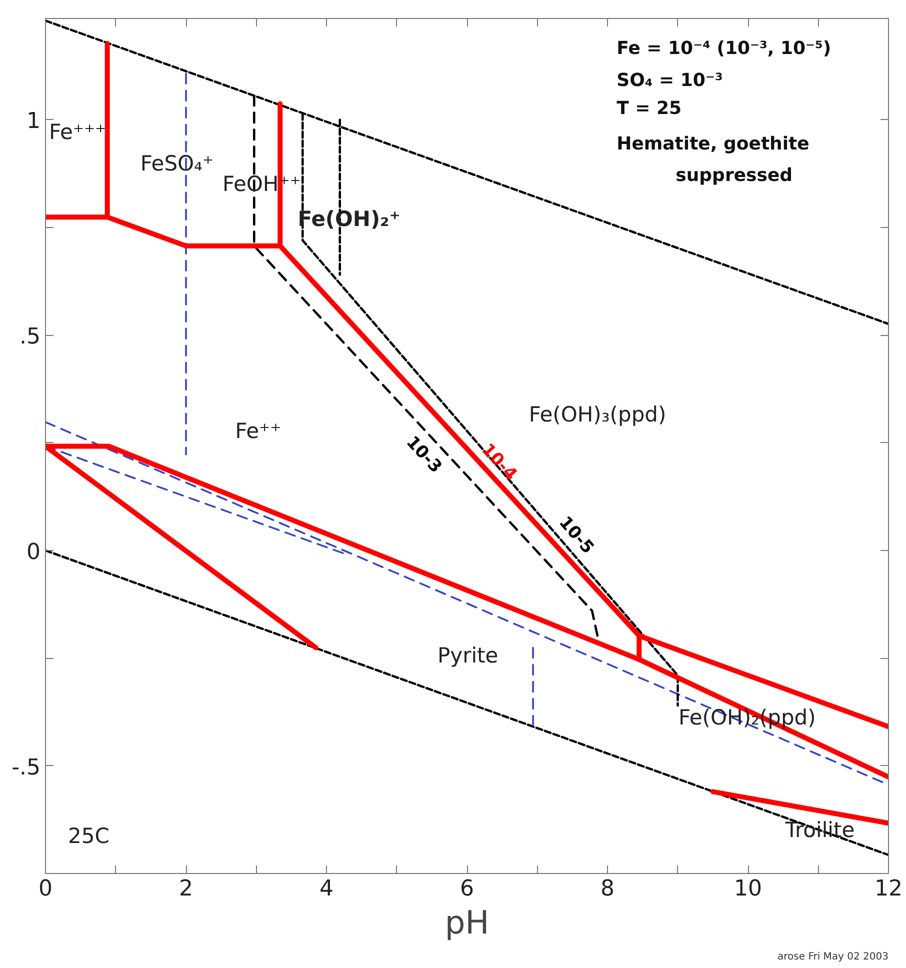 Image resolution: width=906 pixels, height=968 pixels. Describe the element at coordinates (467, 656) in the screenshot. I see `annotation: Pyrite` at that location.